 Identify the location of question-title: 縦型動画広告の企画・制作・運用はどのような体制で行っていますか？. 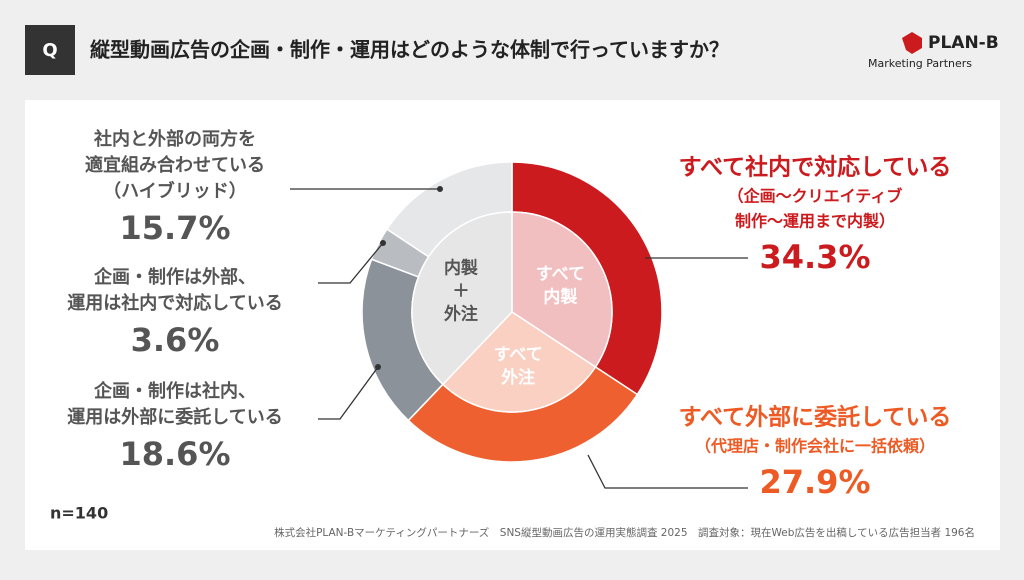
(409, 50).